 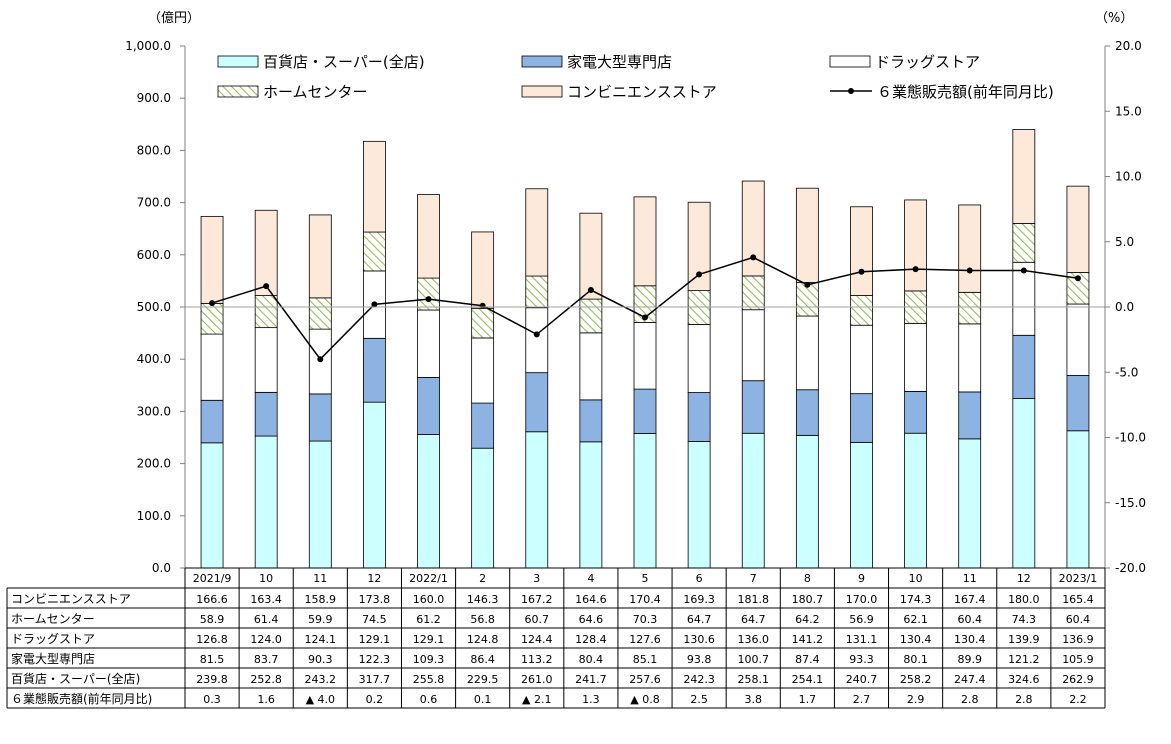 What do you see at coordinates (645, 659) in the screenshot?
I see `table-cell-3-8: 85.1` at bounding box center [645, 659].